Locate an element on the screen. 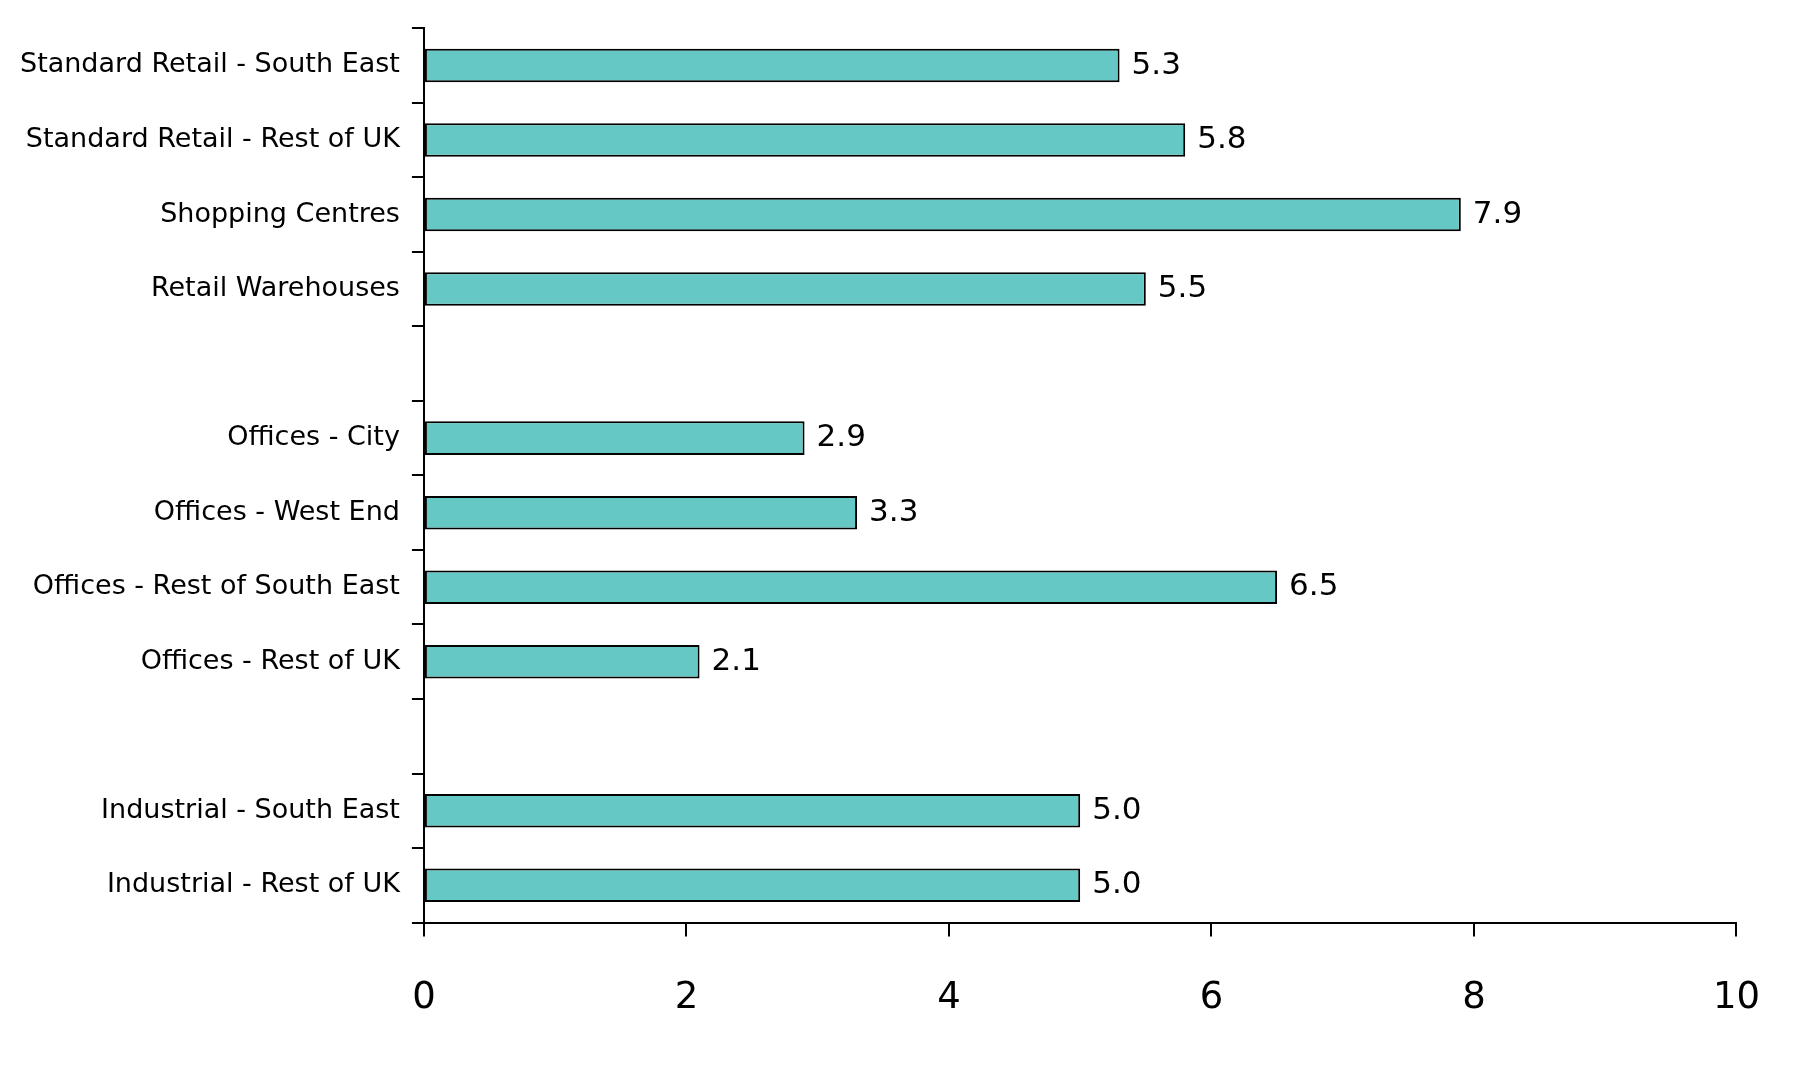 This screenshot has width=1800, height=1065. data-label: 2.9 is located at coordinates (841, 435).